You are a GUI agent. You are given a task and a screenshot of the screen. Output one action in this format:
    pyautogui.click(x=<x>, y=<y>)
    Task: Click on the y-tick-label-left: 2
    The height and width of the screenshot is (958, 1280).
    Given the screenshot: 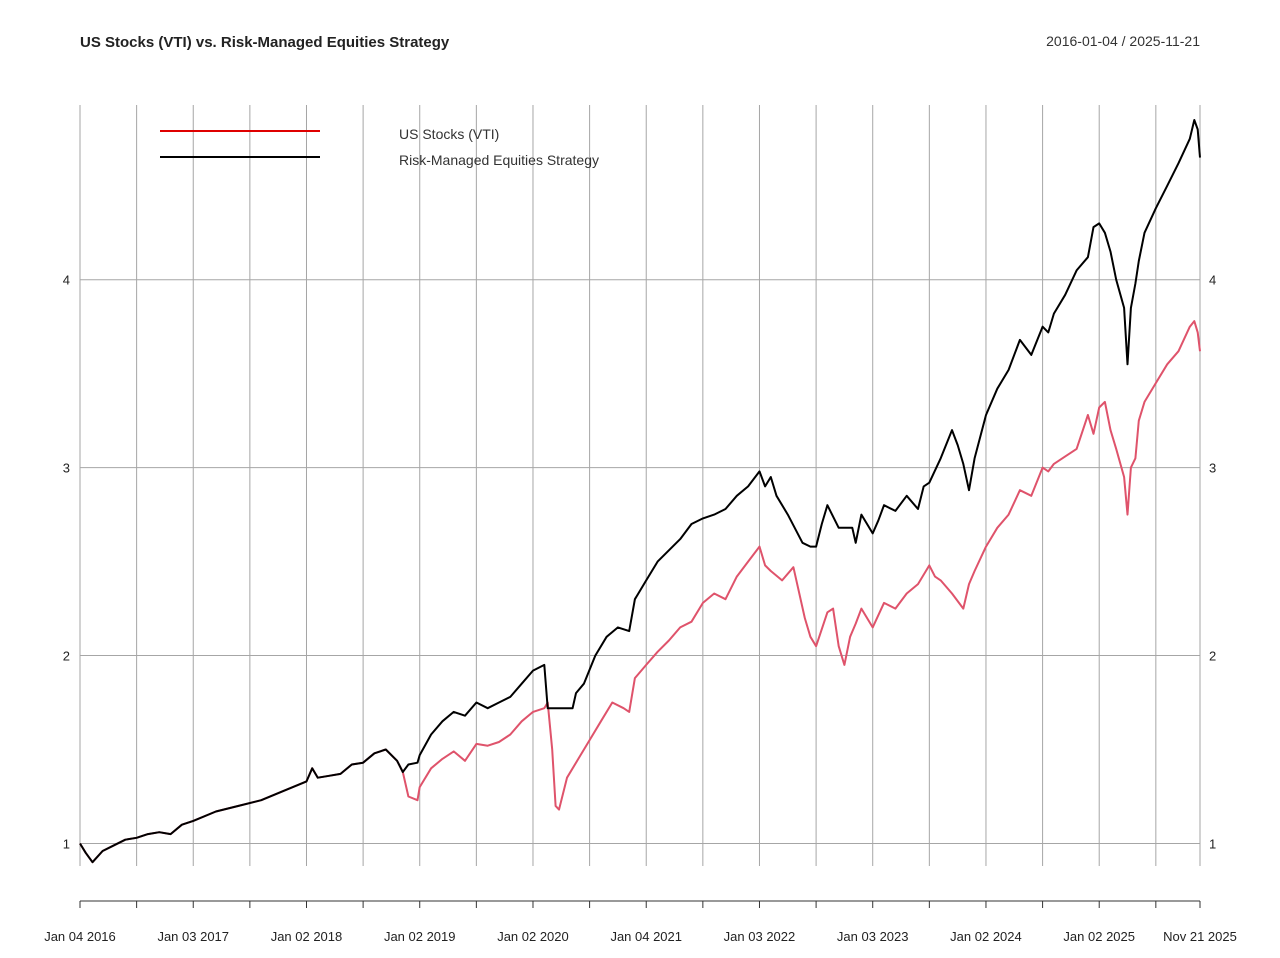 What is the action you would take?
    pyautogui.click(x=66, y=656)
    